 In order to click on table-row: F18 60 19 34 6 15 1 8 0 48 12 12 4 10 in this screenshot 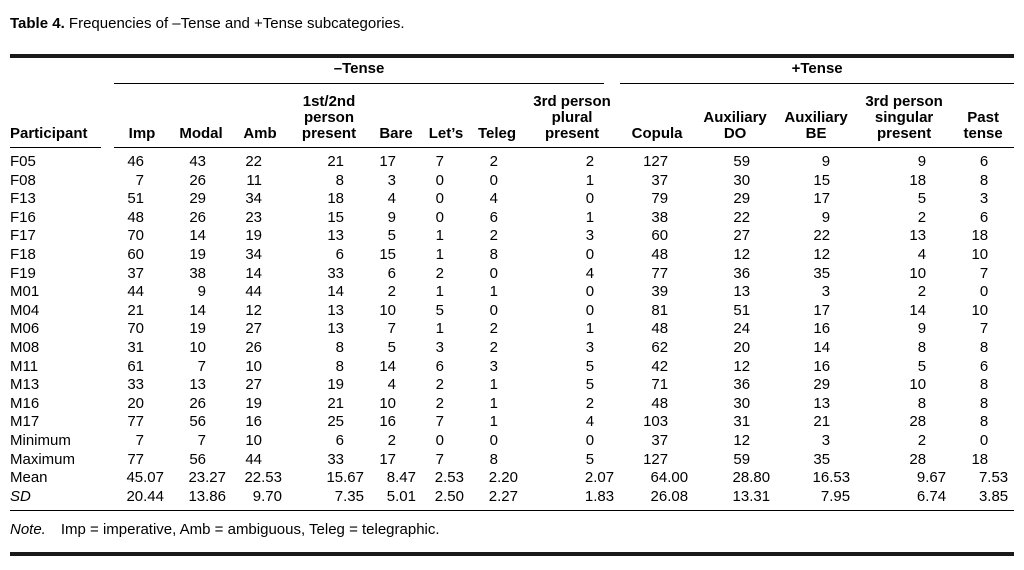, I will do `click(512, 255)`.